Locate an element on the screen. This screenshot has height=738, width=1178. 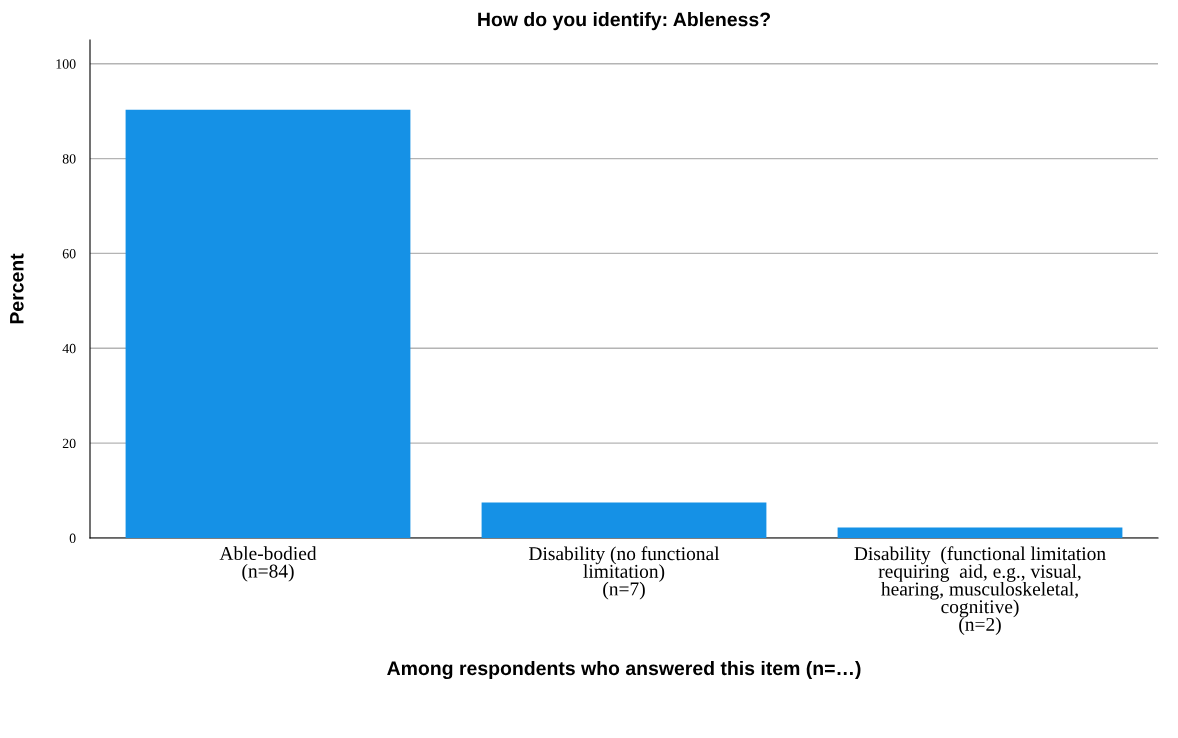
chart-title: How do you identify: Ableness? is located at coordinates (624, 21).